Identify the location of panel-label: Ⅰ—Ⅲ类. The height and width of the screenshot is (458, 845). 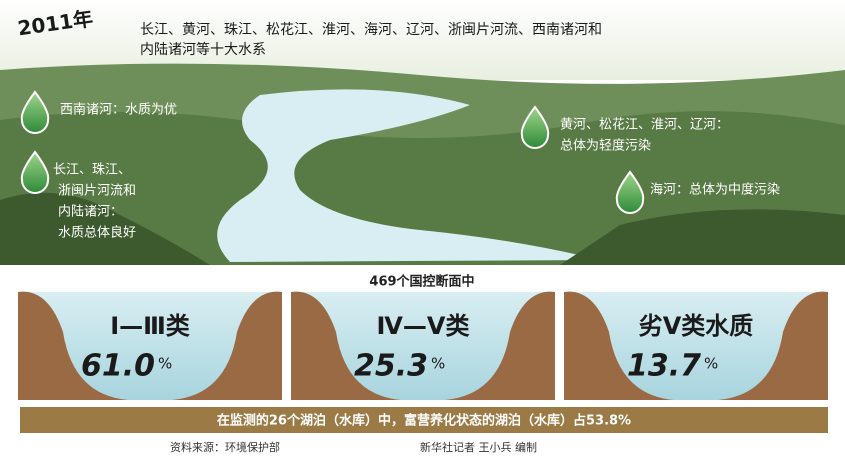
(150, 326).